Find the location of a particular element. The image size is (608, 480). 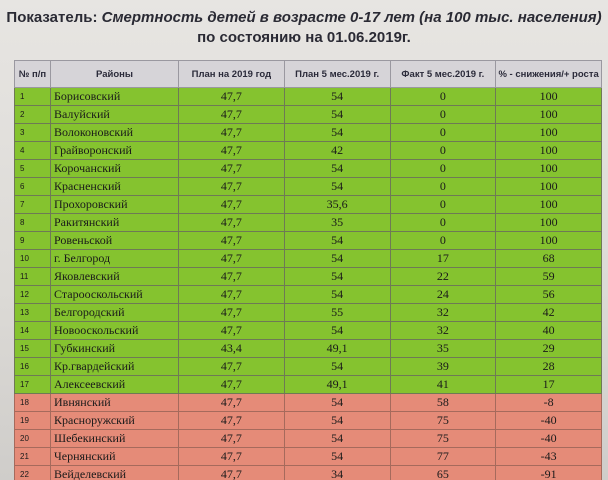

district-name: Красноружский is located at coordinates (114, 420).